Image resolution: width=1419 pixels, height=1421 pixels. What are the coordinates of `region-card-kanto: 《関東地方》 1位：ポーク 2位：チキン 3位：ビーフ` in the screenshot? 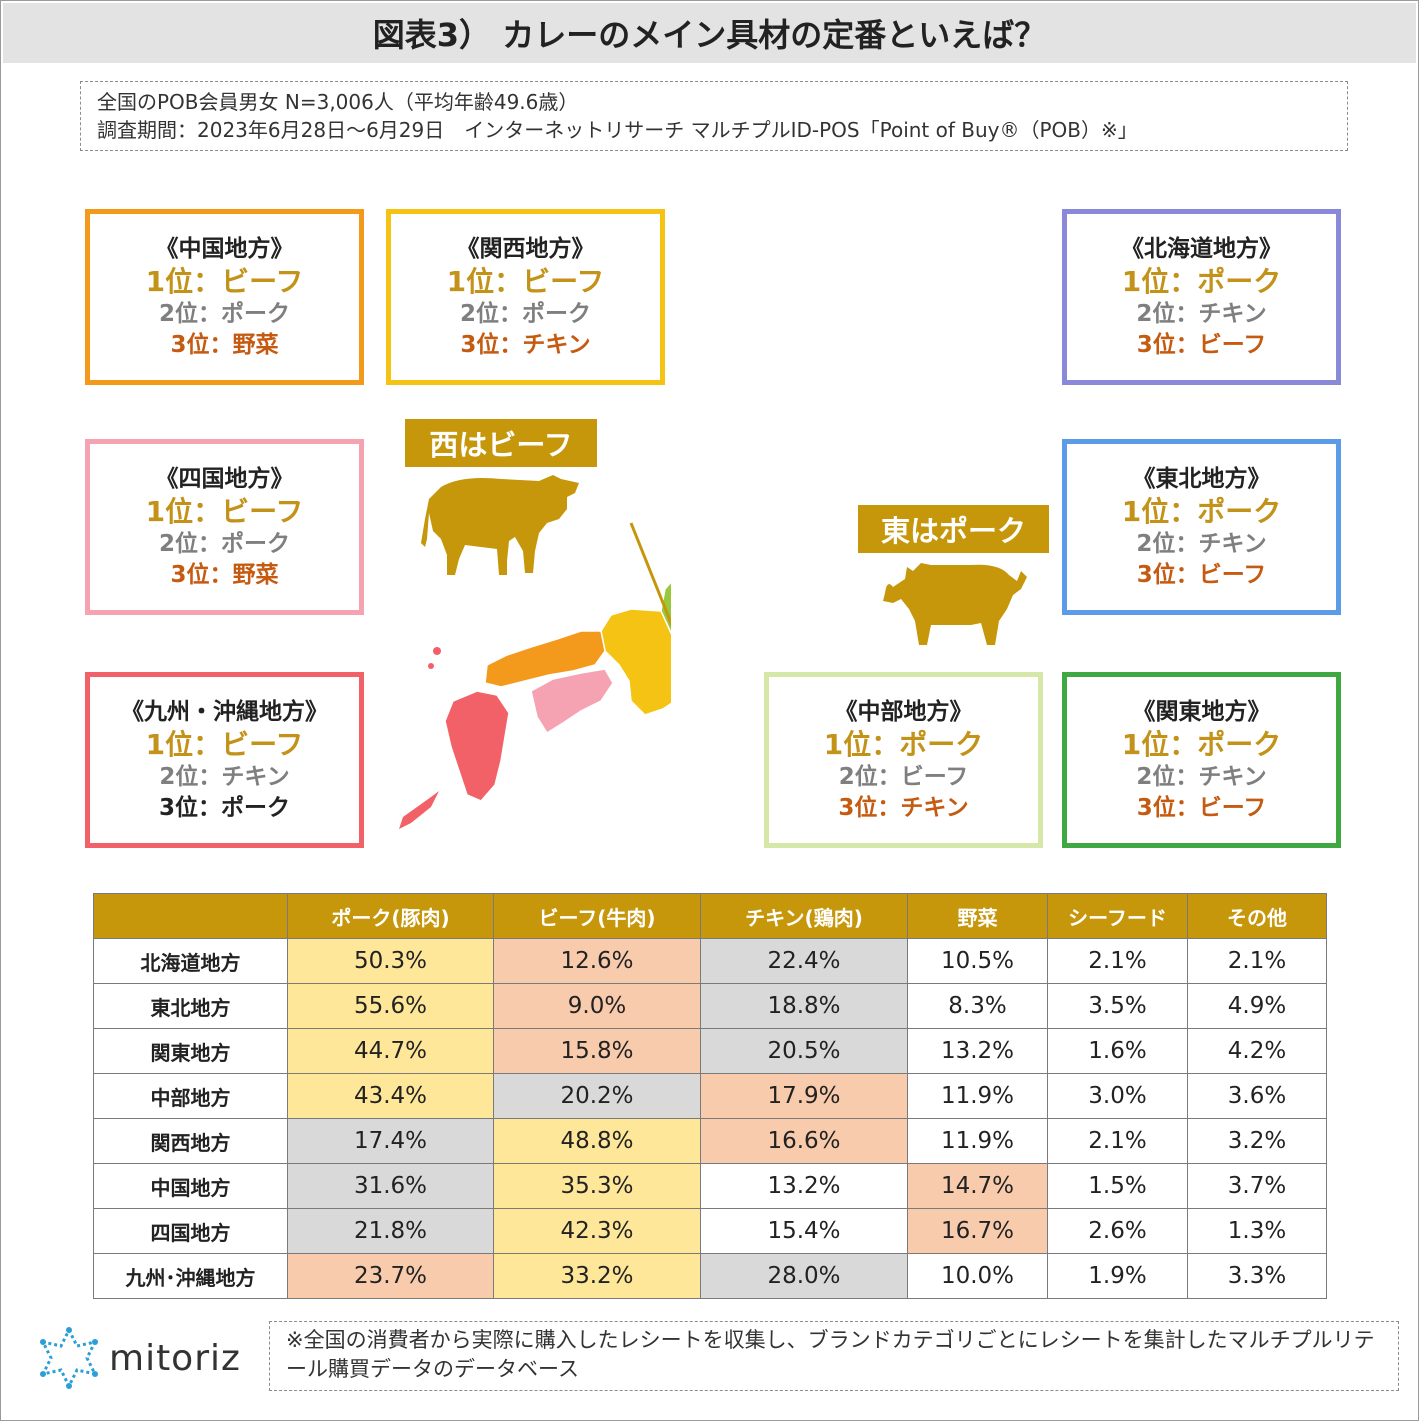 It's located at (1201, 760).